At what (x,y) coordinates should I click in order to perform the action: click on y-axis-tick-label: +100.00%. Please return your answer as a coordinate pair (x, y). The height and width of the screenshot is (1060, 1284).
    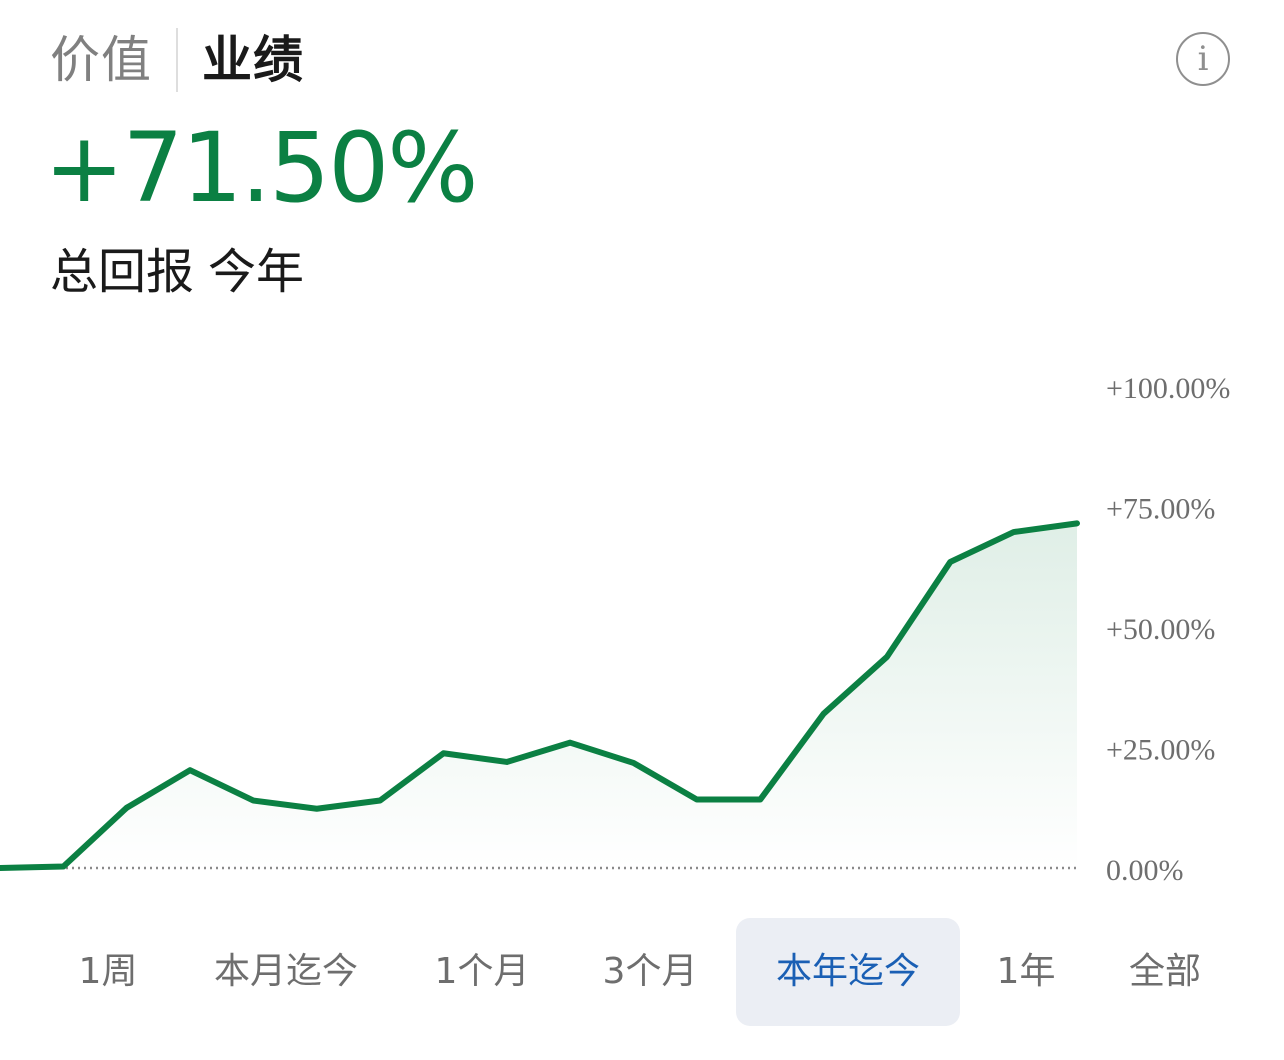
    Looking at the image, I should click on (1168, 388).